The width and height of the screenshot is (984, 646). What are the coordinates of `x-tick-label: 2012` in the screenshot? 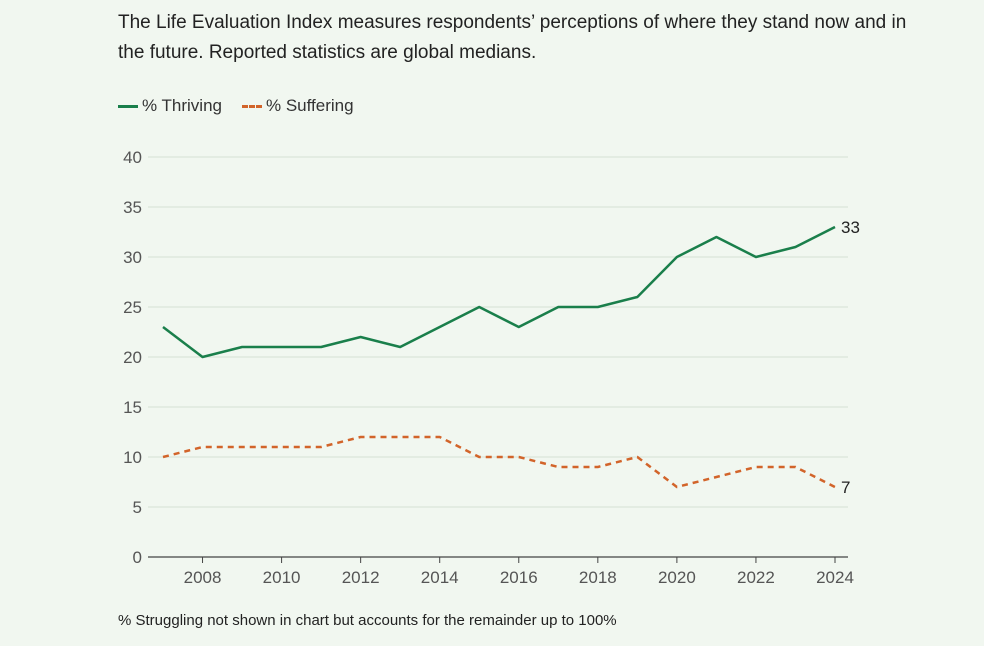 It's located at (361, 577).